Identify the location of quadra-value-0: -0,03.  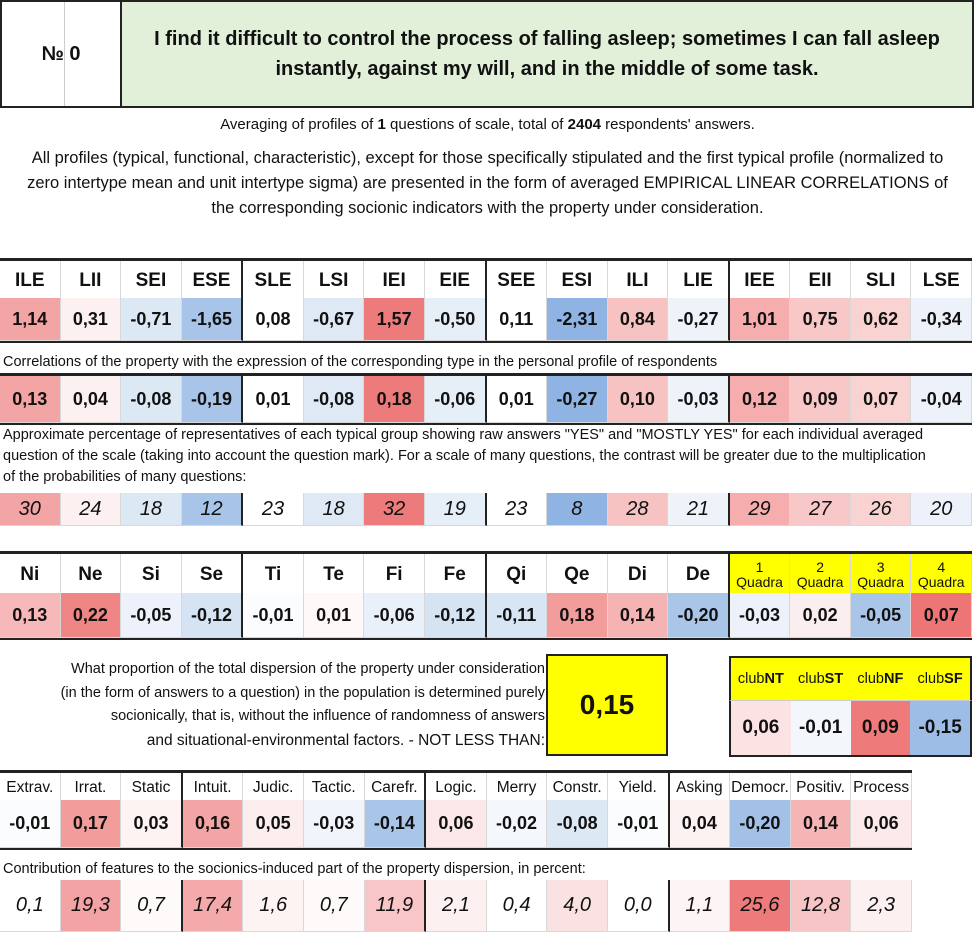
(760, 615).